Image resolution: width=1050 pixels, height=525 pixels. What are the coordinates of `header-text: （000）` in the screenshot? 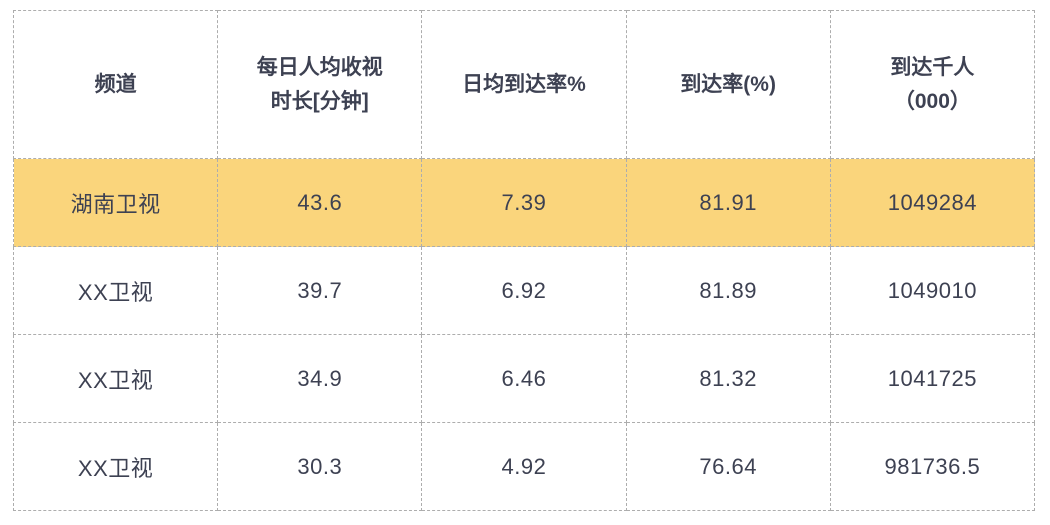 It's located at (932, 101).